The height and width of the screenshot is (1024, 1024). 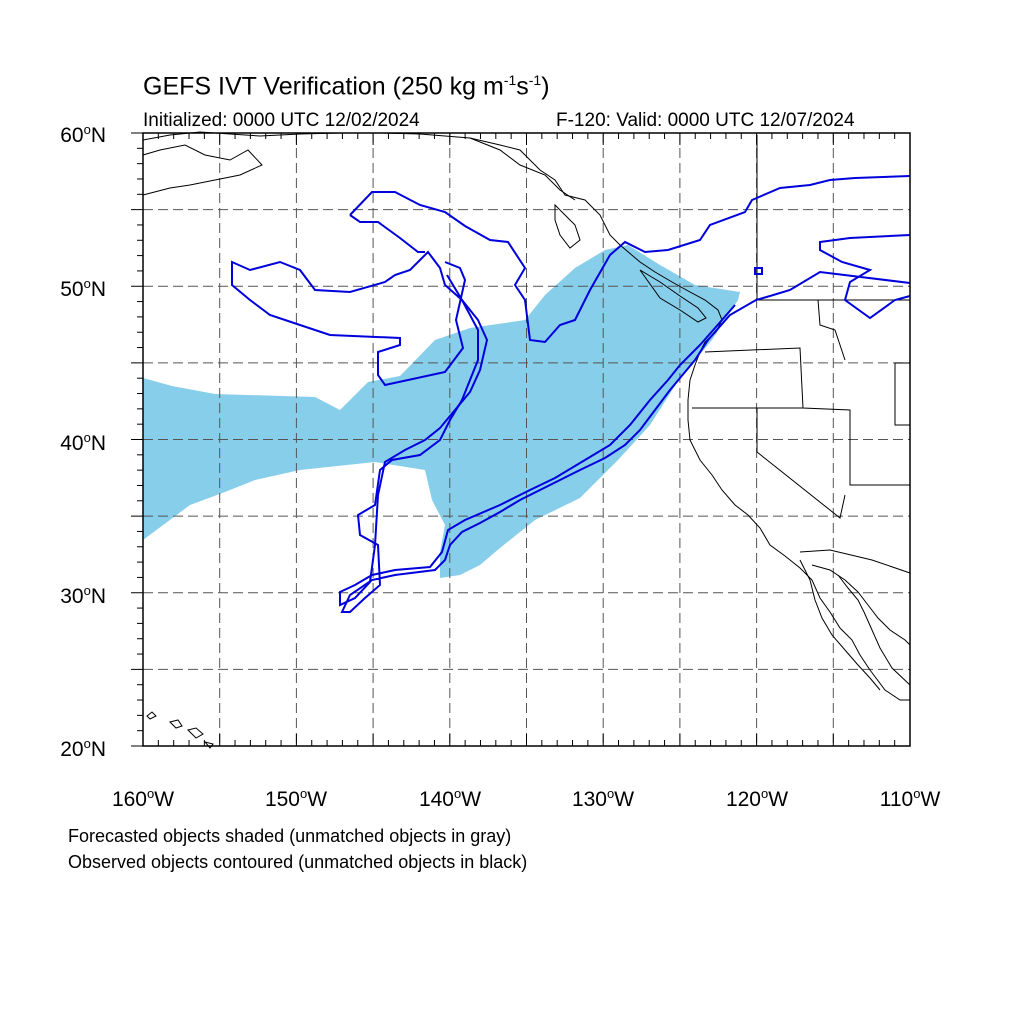 I want to click on initialized-time: Initialized: 0000 UTC 12/02/2024, so click(x=281, y=120).